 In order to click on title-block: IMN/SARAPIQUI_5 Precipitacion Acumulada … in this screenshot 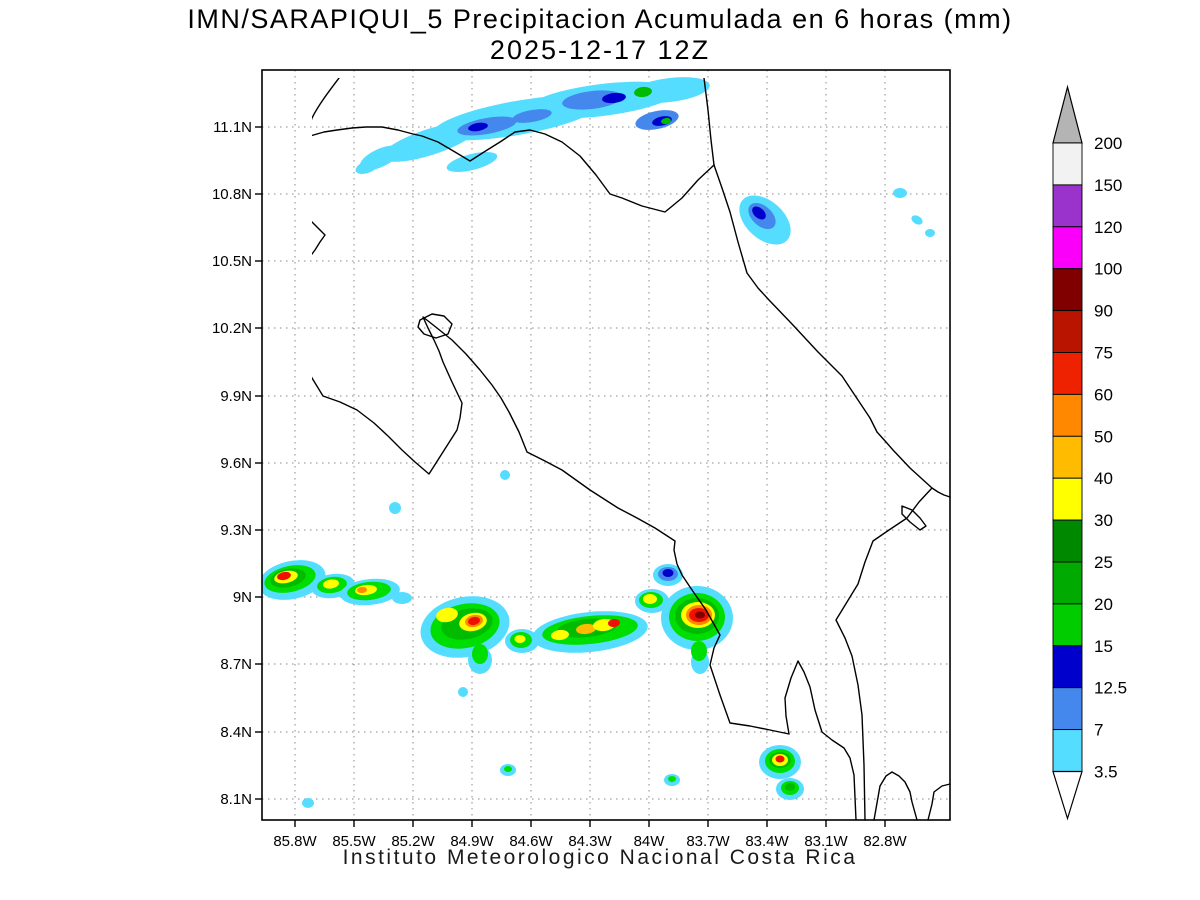, I will do `click(600, 35)`.